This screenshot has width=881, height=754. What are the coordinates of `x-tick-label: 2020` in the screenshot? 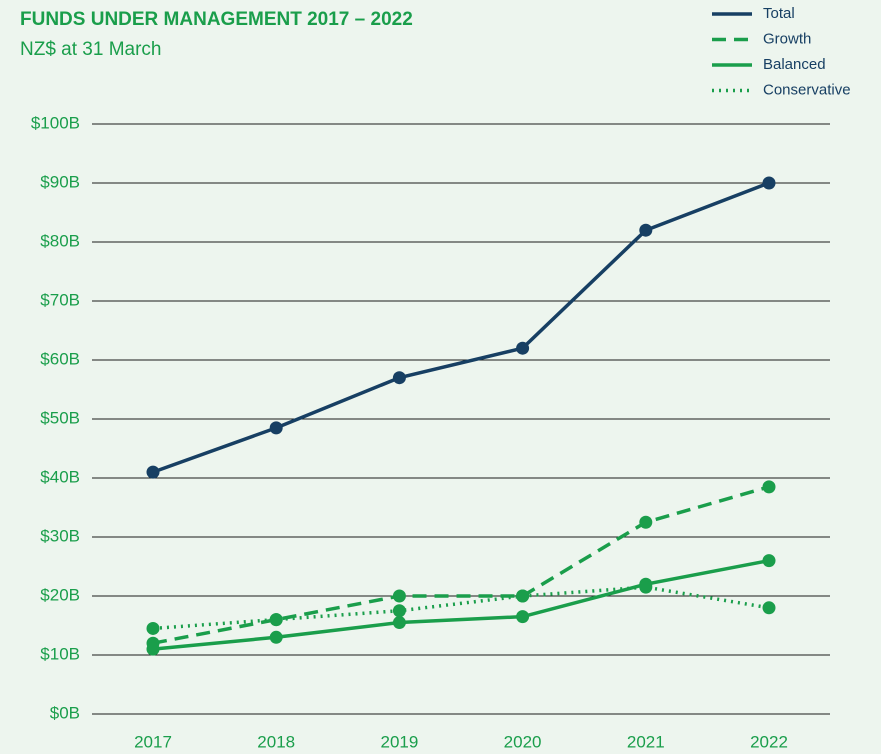 It's located at (523, 741).